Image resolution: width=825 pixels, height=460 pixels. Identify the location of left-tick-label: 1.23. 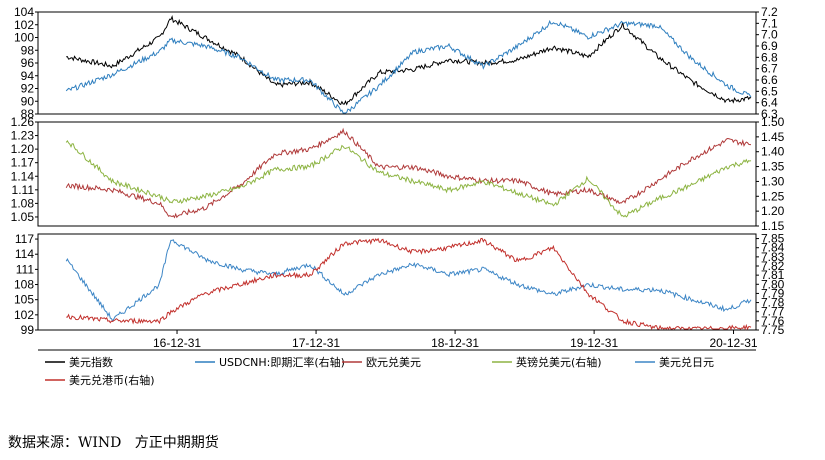
(23, 136).